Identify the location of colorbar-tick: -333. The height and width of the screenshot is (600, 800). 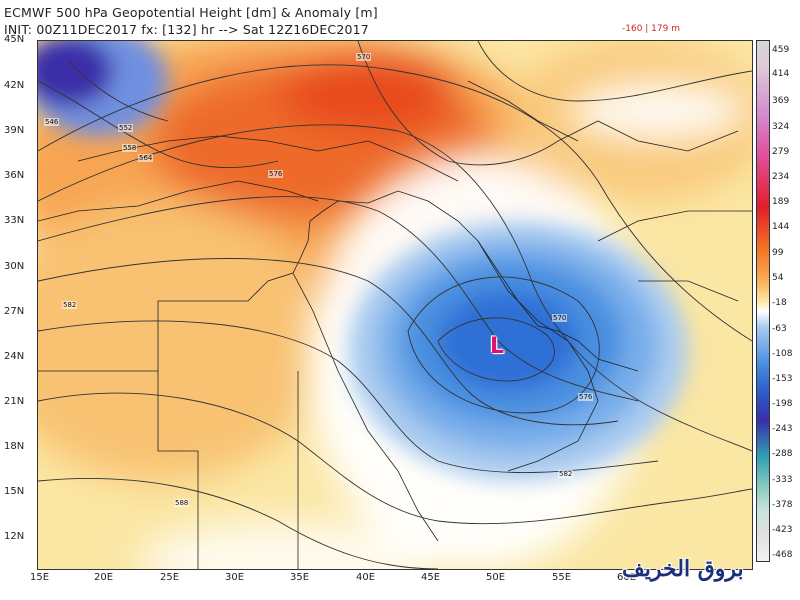
(782, 480).